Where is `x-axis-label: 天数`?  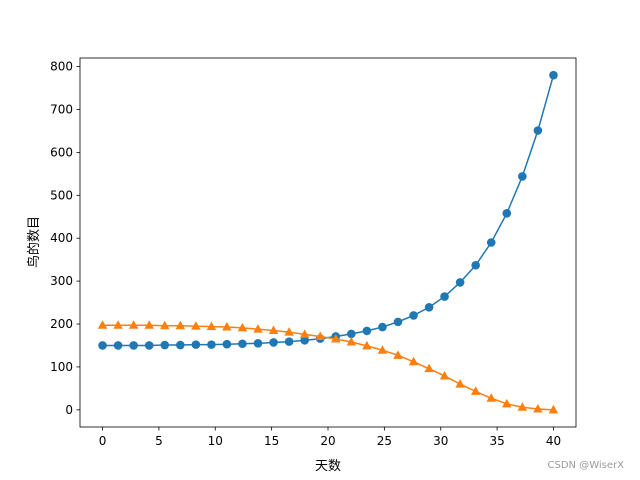 x-axis-label: 天数 is located at coordinates (328, 466).